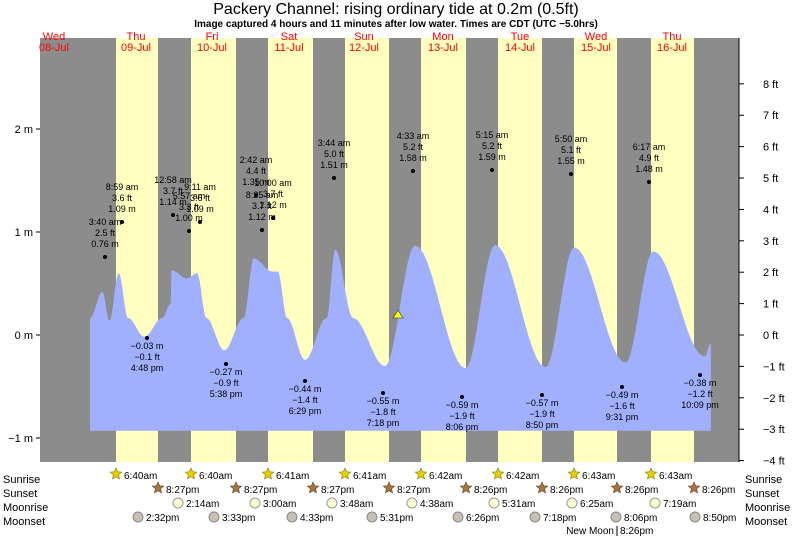  Describe the element at coordinates (212, 37) in the screenshot. I see `day-name: Fri` at that location.